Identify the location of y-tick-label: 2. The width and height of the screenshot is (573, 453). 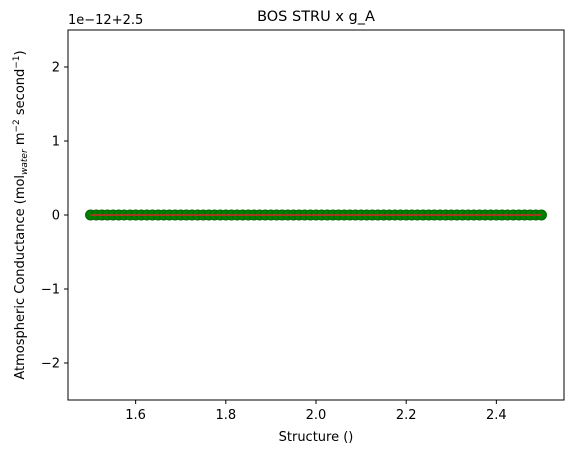
(56, 68).